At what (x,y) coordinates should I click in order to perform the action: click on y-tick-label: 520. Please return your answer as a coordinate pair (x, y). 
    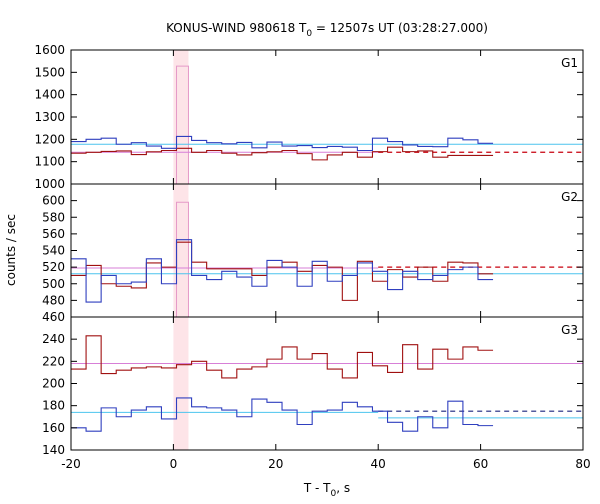
    Looking at the image, I should click on (53, 267).